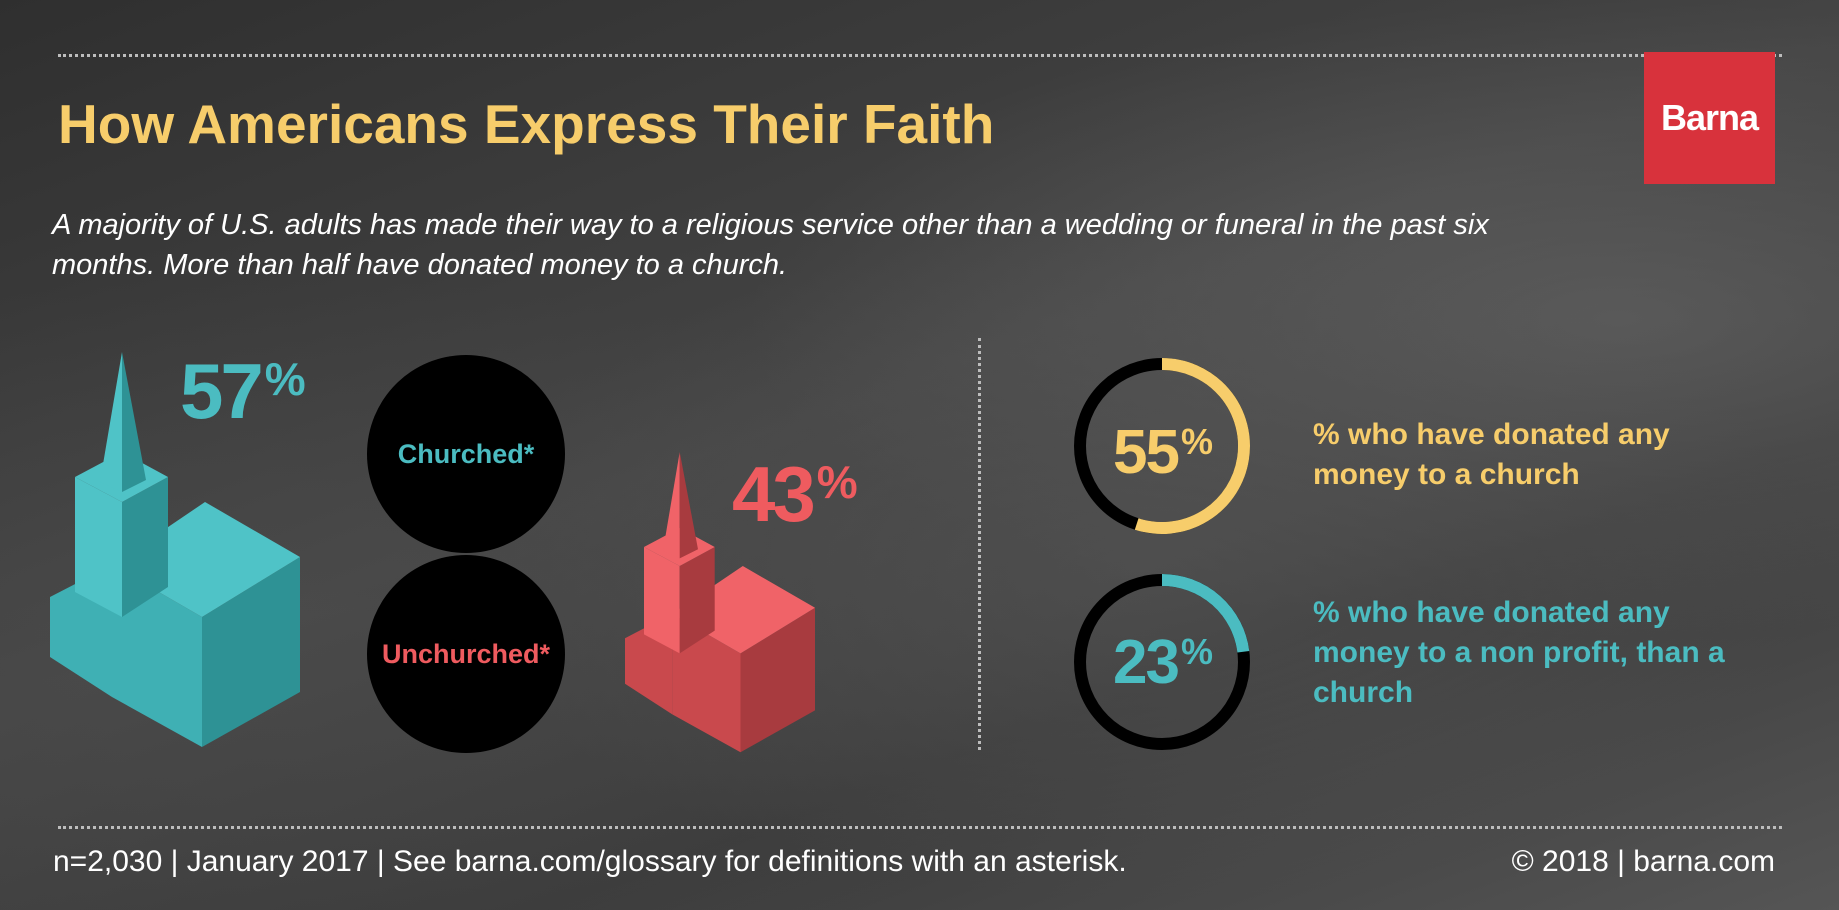 The image size is (1839, 910). I want to click on unchurched-label: Unchurched*, so click(466, 653).